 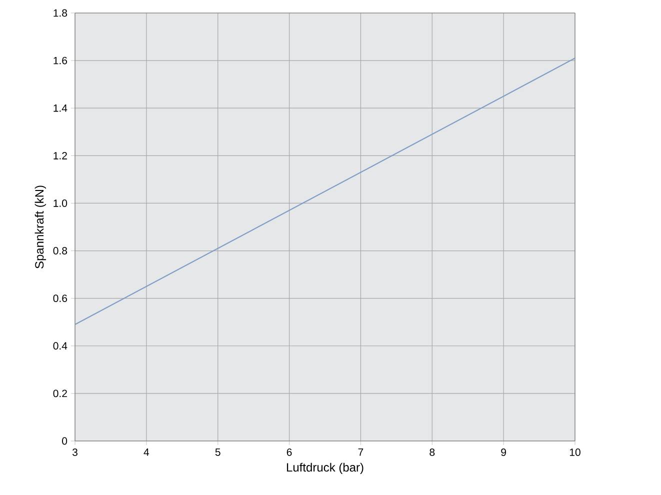 I want to click on x-tick-label: 7, so click(x=361, y=452).